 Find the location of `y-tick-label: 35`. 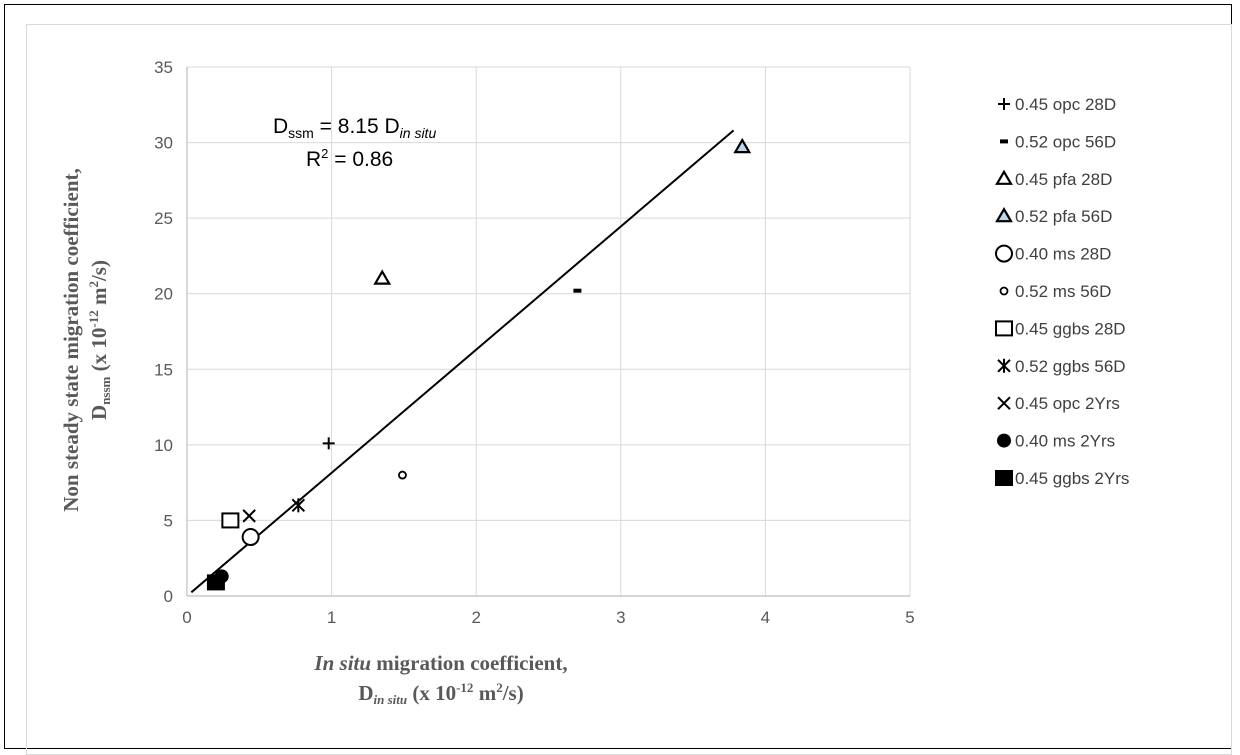

y-tick-label: 35 is located at coordinates (163, 67).